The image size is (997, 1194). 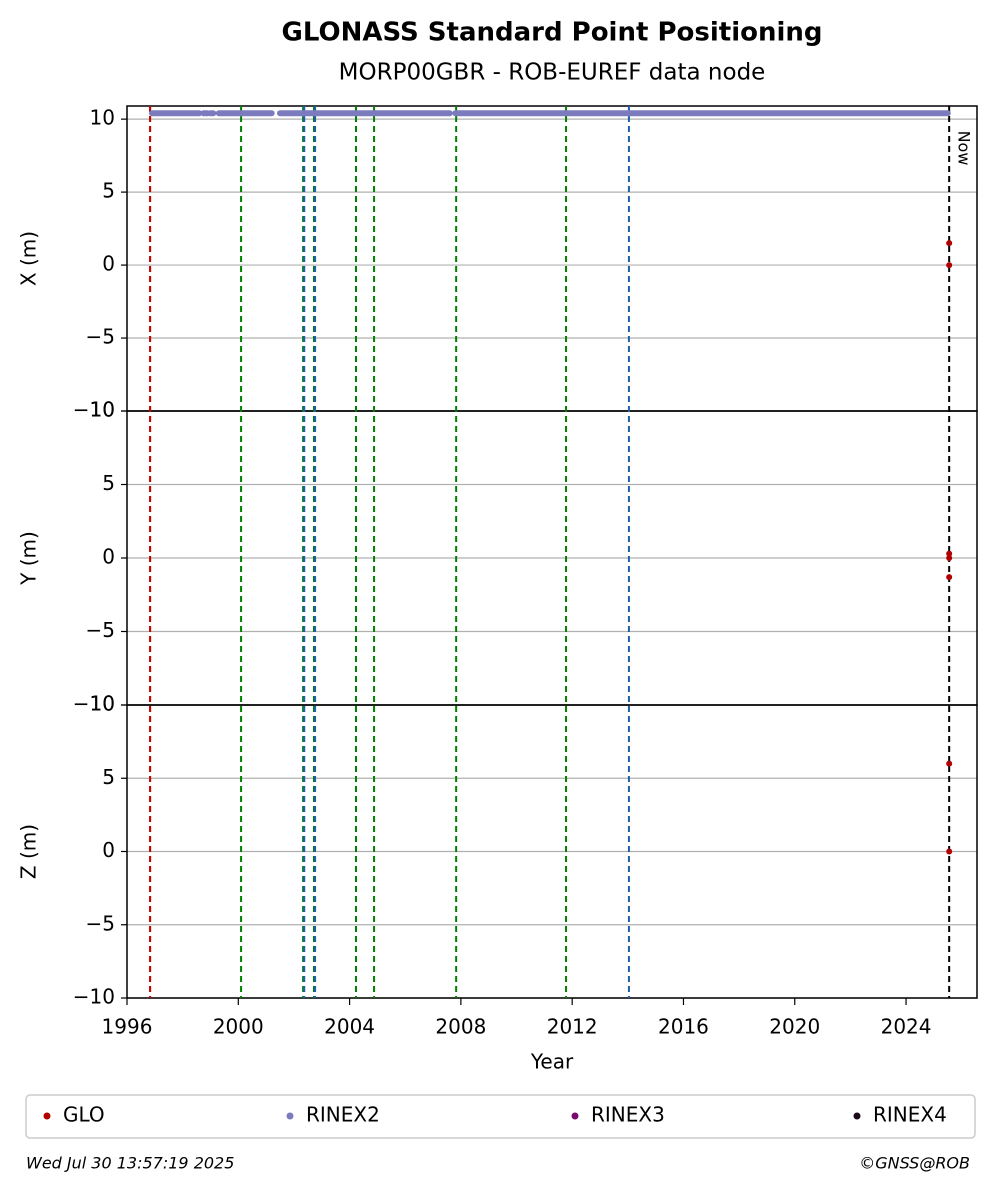 What do you see at coordinates (551, 33) in the screenshot?
I see `chart-title: GLONASS Standard Point Positioning` at bounding box center [551, 33].